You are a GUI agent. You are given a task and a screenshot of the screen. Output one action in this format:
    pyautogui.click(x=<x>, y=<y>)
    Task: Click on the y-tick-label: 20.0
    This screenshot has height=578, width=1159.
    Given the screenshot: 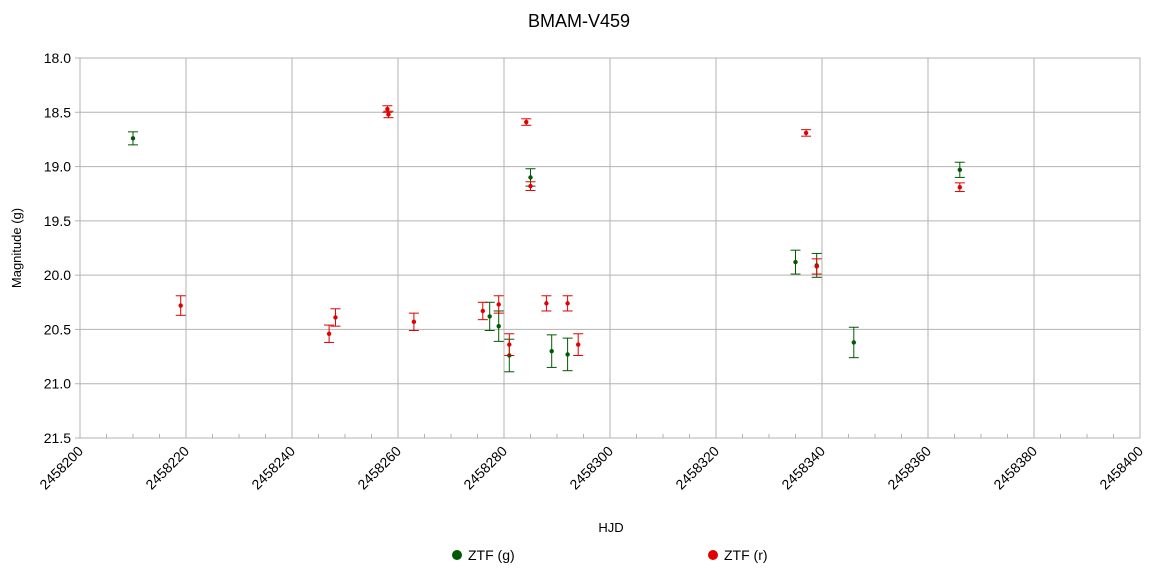 What is the action you would take?
    pyautogui.click(x=57, y=275)
    